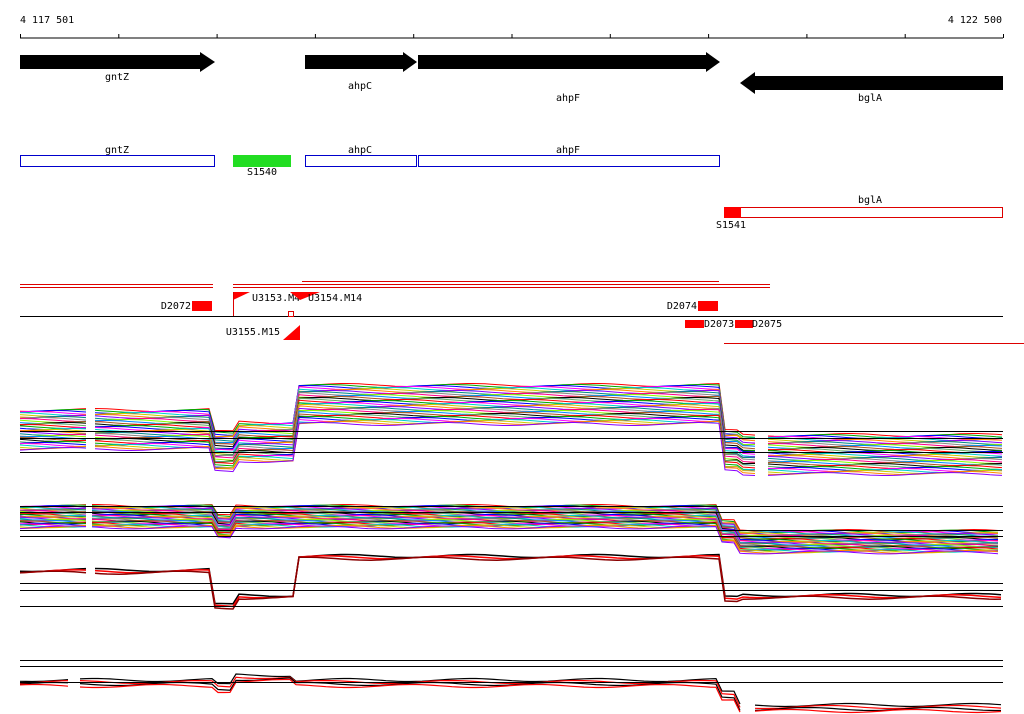 Image resolution: width=1024 pixels, height=714 pixels. I want to click on transcript-label: S1540, so click(262, 172).